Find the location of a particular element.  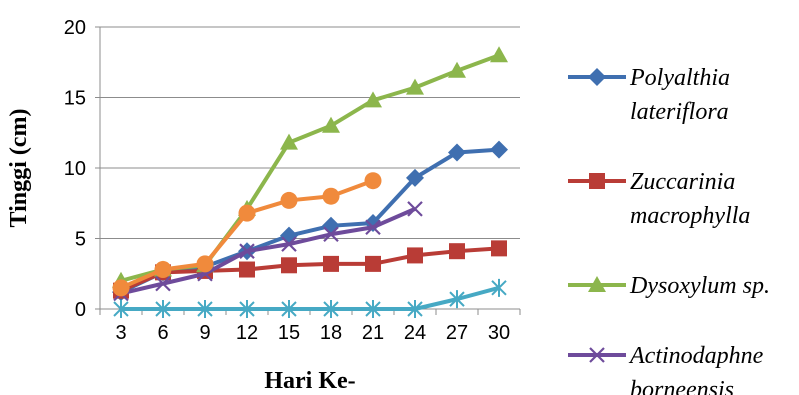

x-tick-label: 24 is located at coordinates (415, 333).